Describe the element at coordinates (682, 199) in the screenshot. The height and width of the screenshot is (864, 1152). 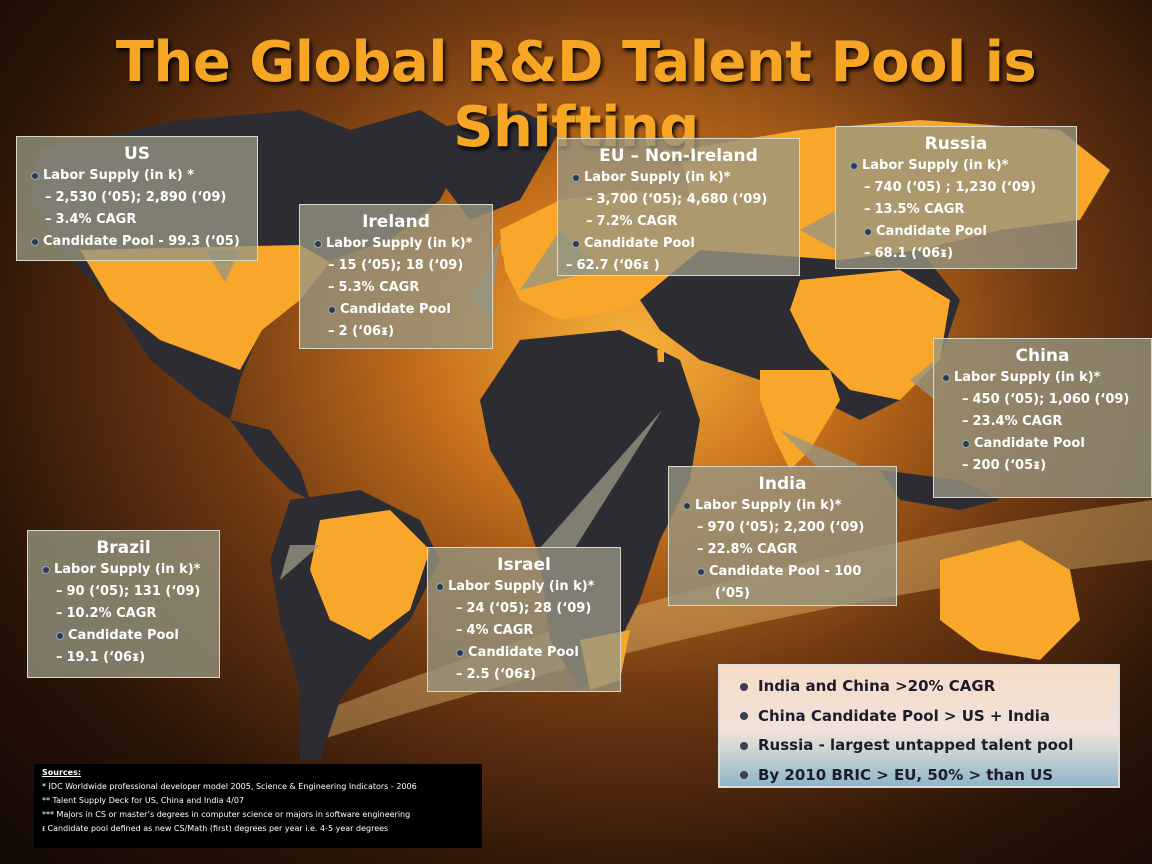
I see `eu-line-2: 3,700 (‘05); 4,680 (‘09)` at that location.